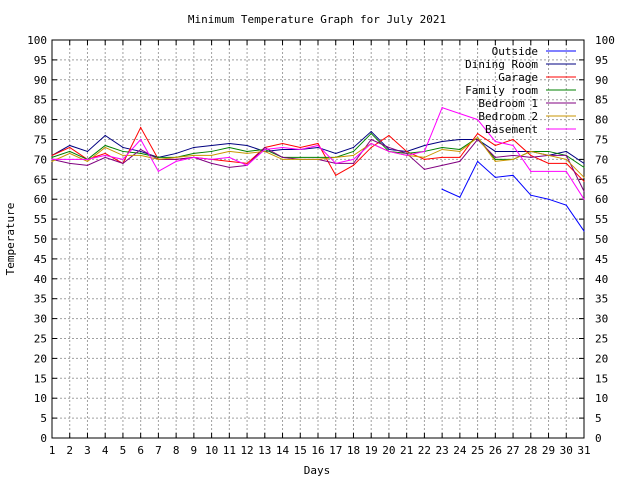 This screenshot has height=480, width=640. I want to click on y2-tick-label: 50, so click(601, 239).